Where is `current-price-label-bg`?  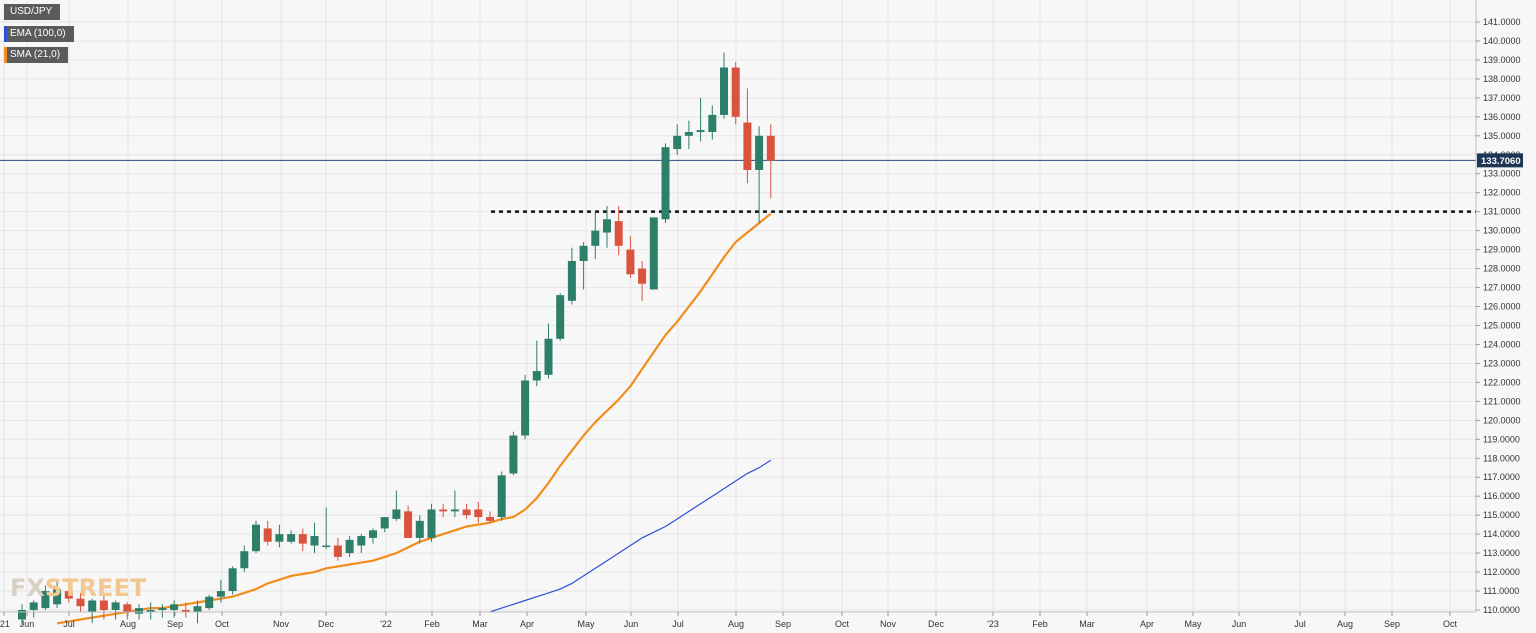
current-price-label-bg is located at coordinates (1500, 160).